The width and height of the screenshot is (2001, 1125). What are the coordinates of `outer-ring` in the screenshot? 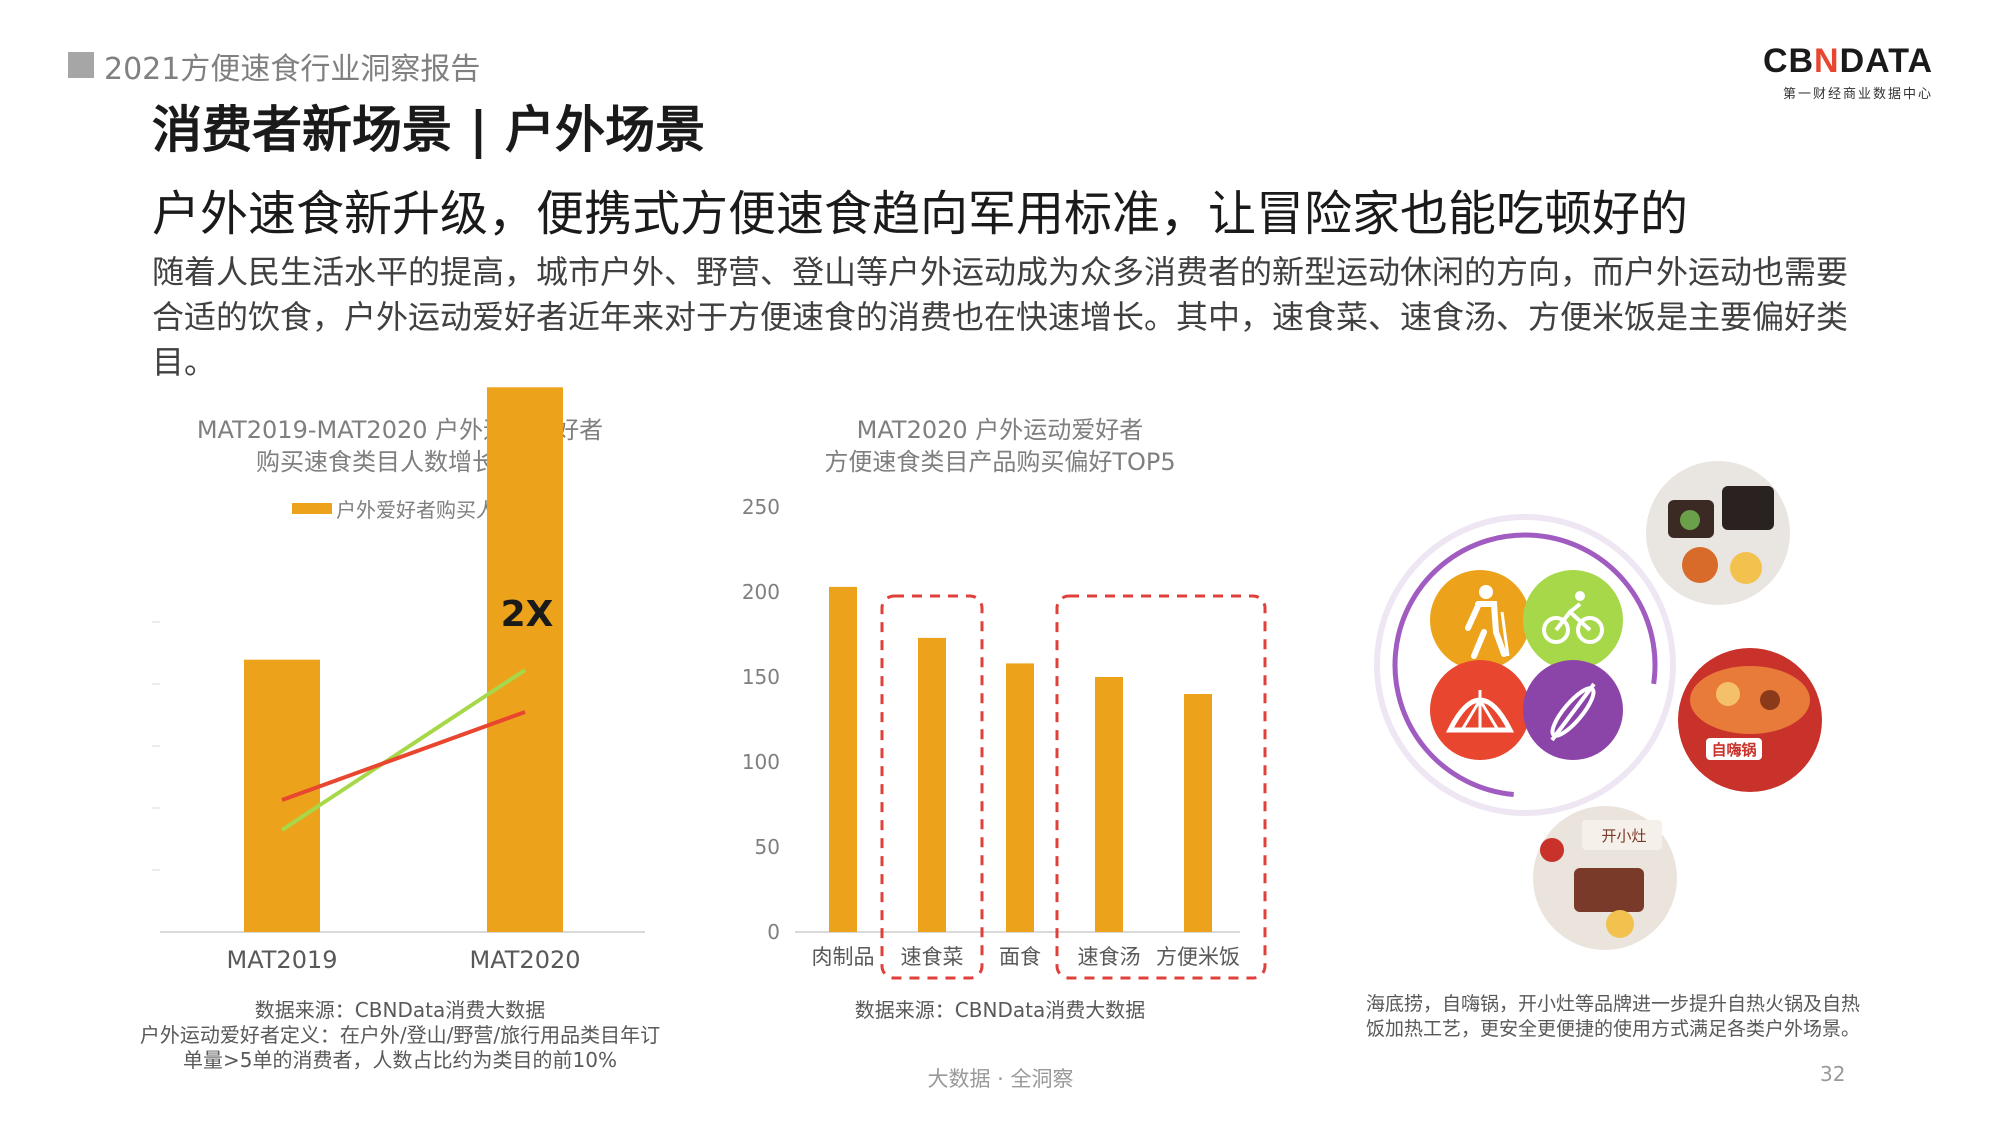 It's located at (1525, 665).